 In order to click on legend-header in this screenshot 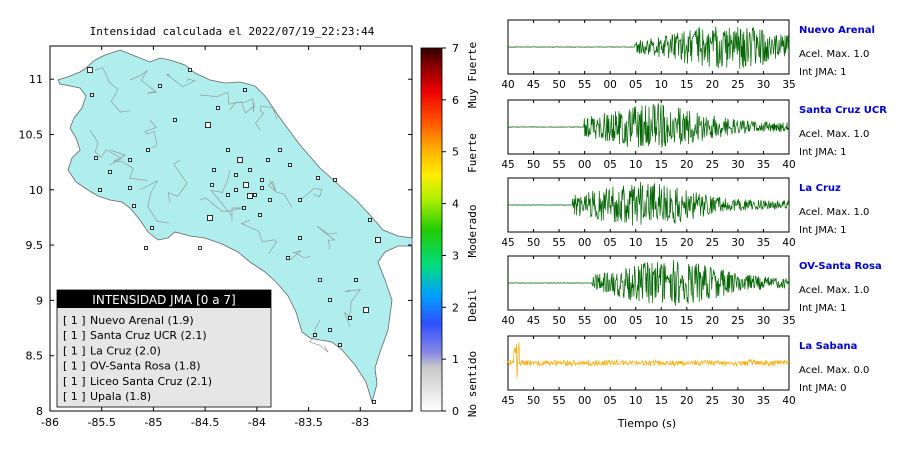, I will do `click(164, 299)`.